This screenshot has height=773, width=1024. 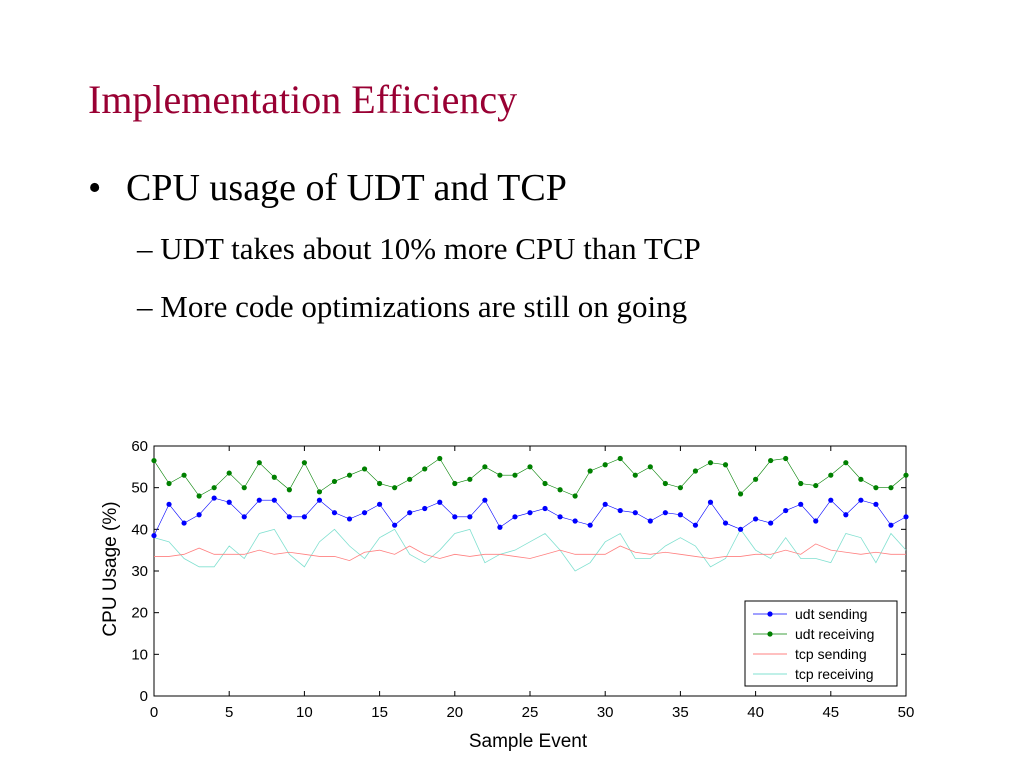 I want to click on main-bullet: • CPU usage of UDT and TCP, so click(x=327, y=188).